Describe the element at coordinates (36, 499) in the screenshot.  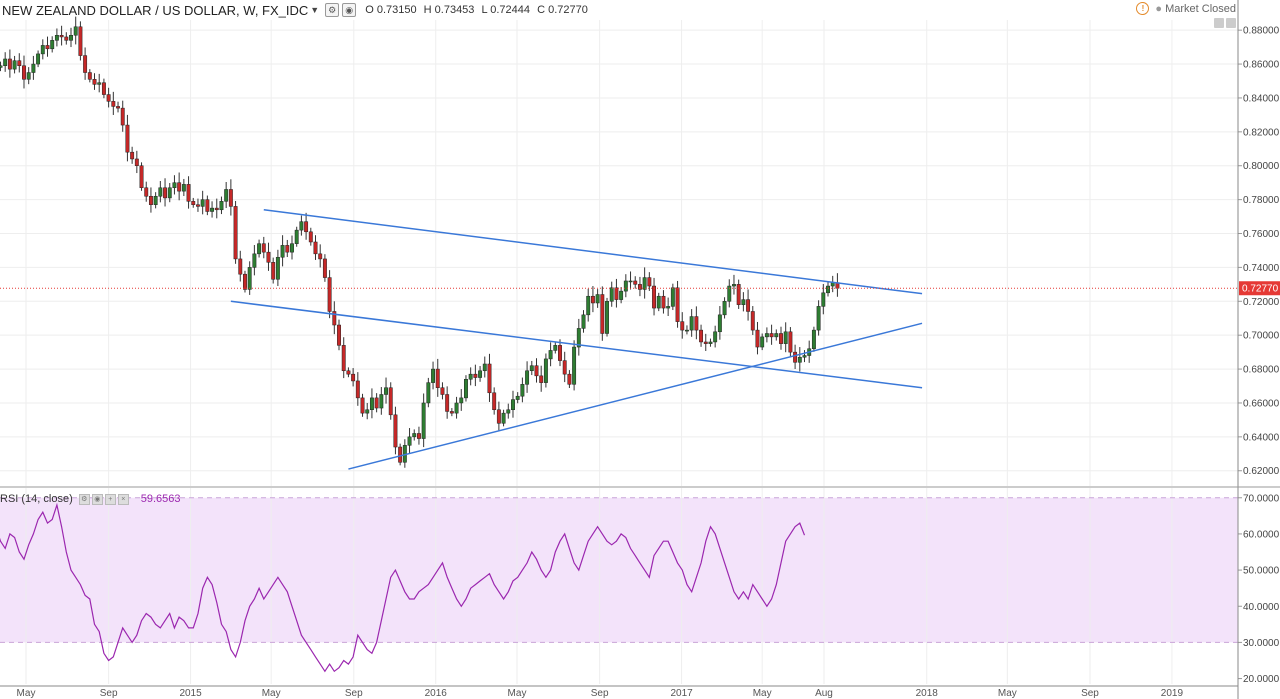
I see `rsi-label: RSI (14, close)` at that location.